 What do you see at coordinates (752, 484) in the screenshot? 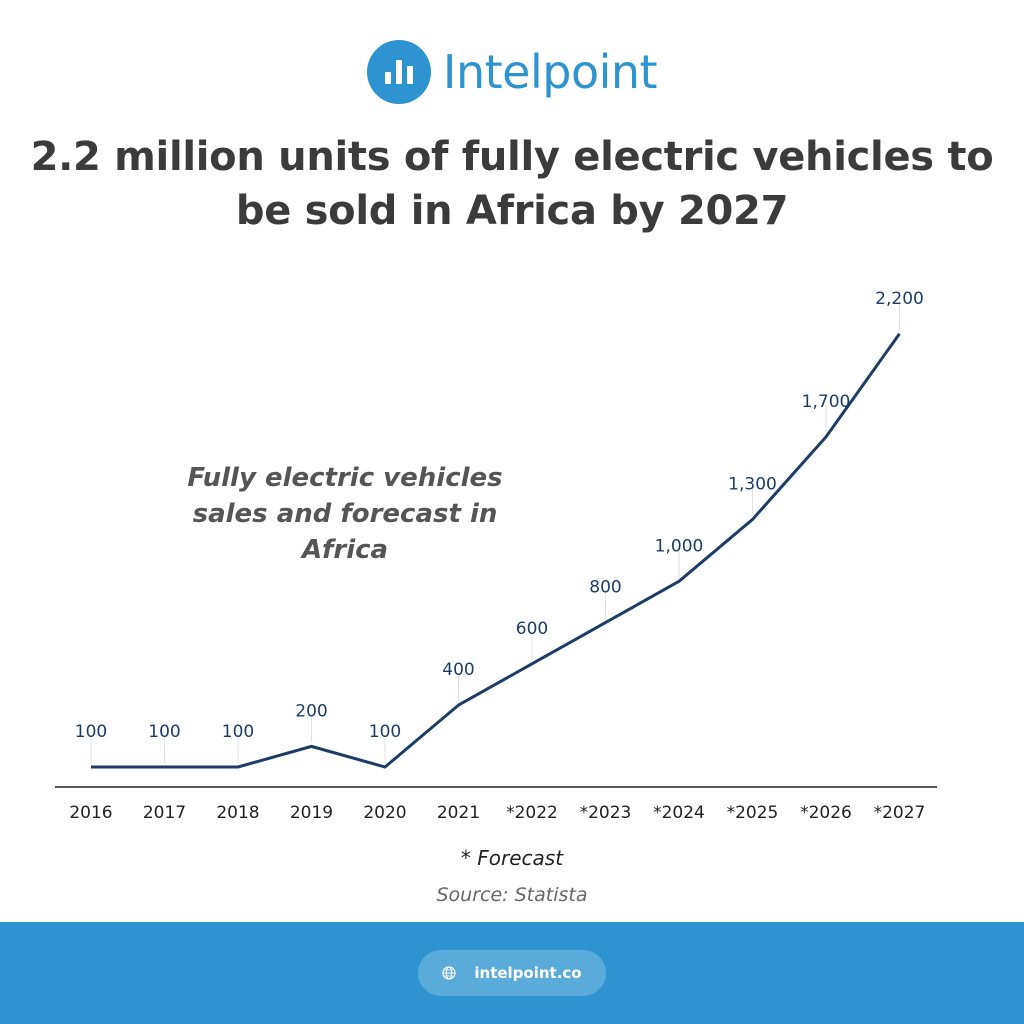
I see `data-label: 1,300` at bounding box center [752, 484].